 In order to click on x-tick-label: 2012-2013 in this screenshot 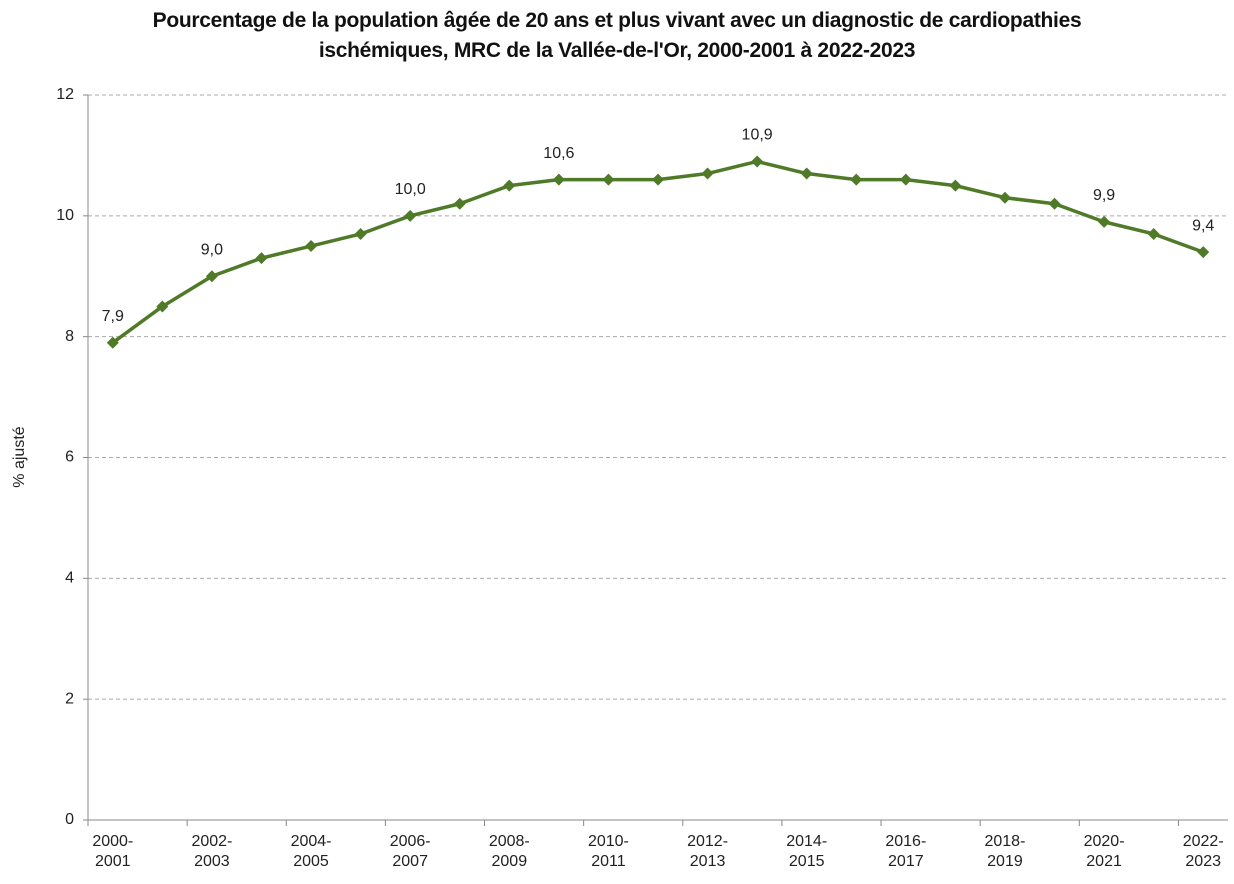, I will do `click(708, 851)`.